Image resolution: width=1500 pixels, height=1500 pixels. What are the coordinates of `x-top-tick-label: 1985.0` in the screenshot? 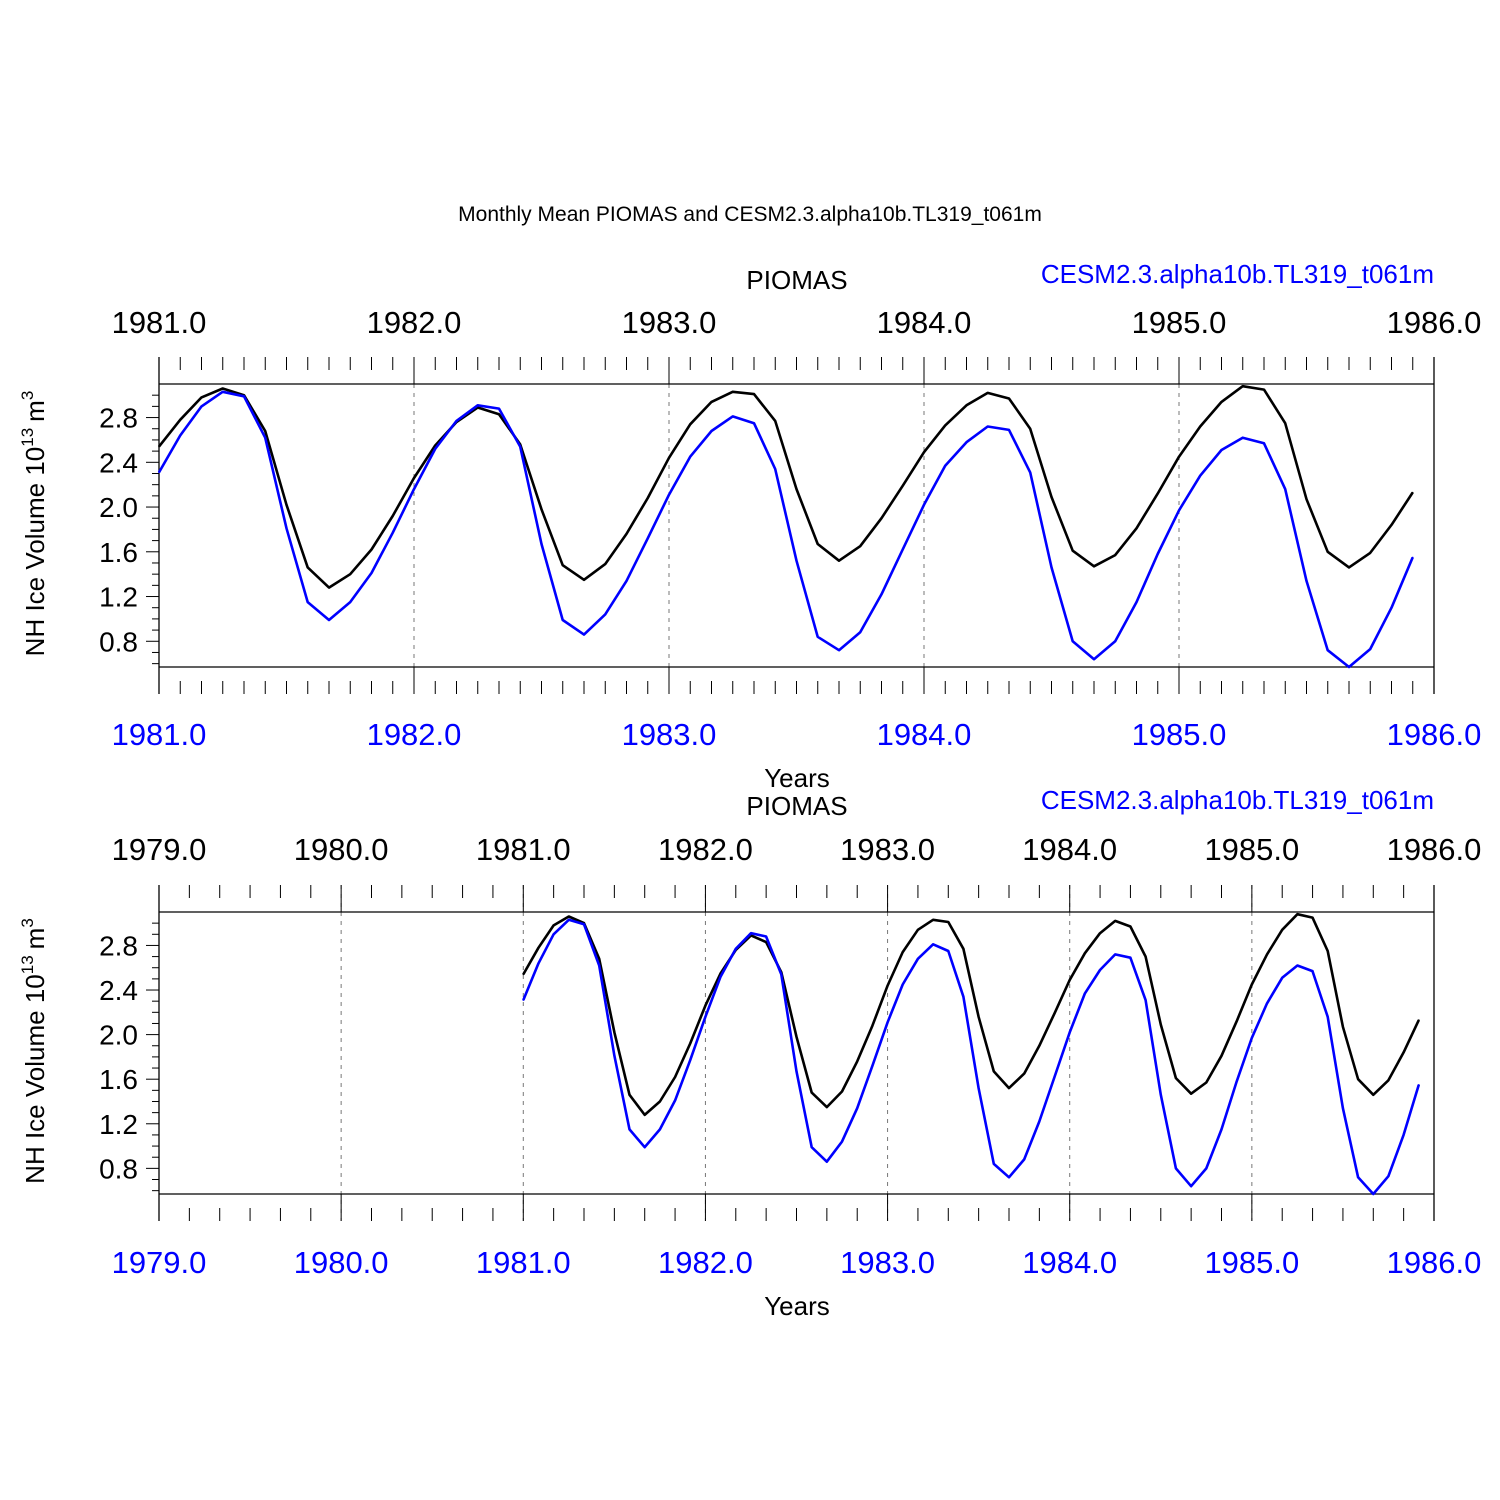 It's located at (1251, 849).